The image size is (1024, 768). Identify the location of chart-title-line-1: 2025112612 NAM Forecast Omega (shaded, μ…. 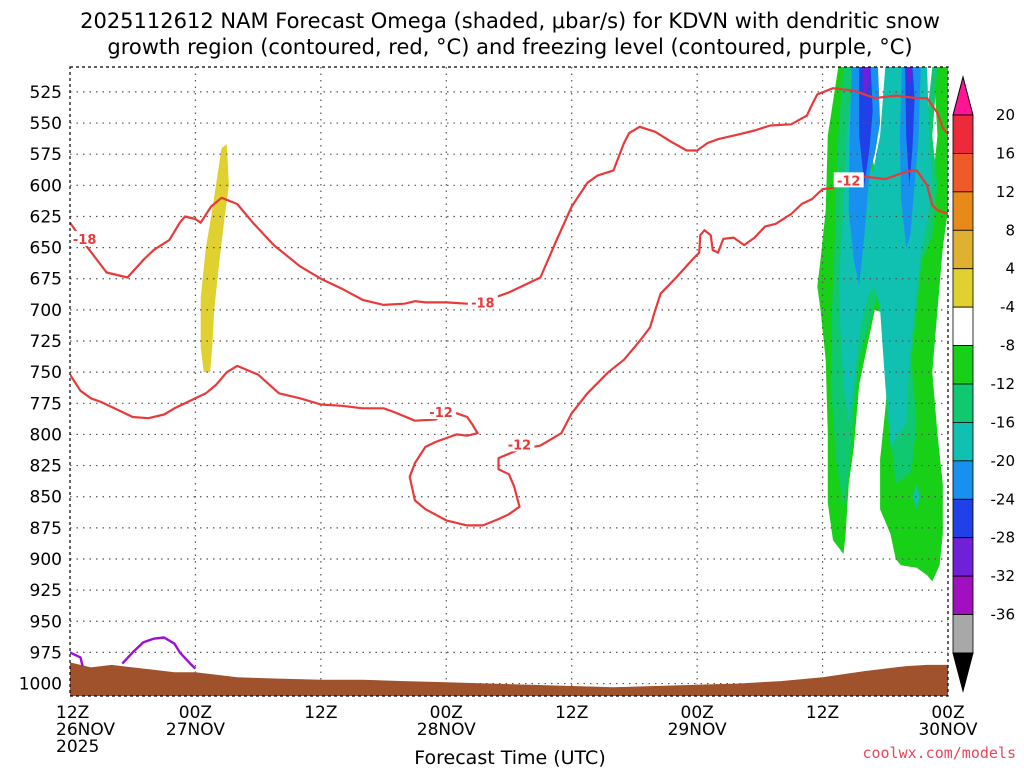
(510, 21).